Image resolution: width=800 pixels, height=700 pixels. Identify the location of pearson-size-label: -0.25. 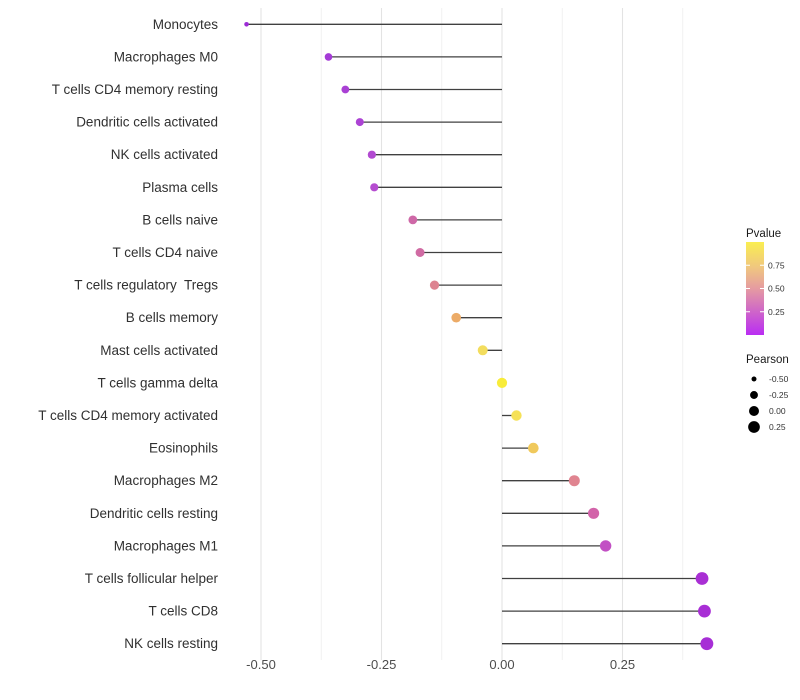
(779, 395).